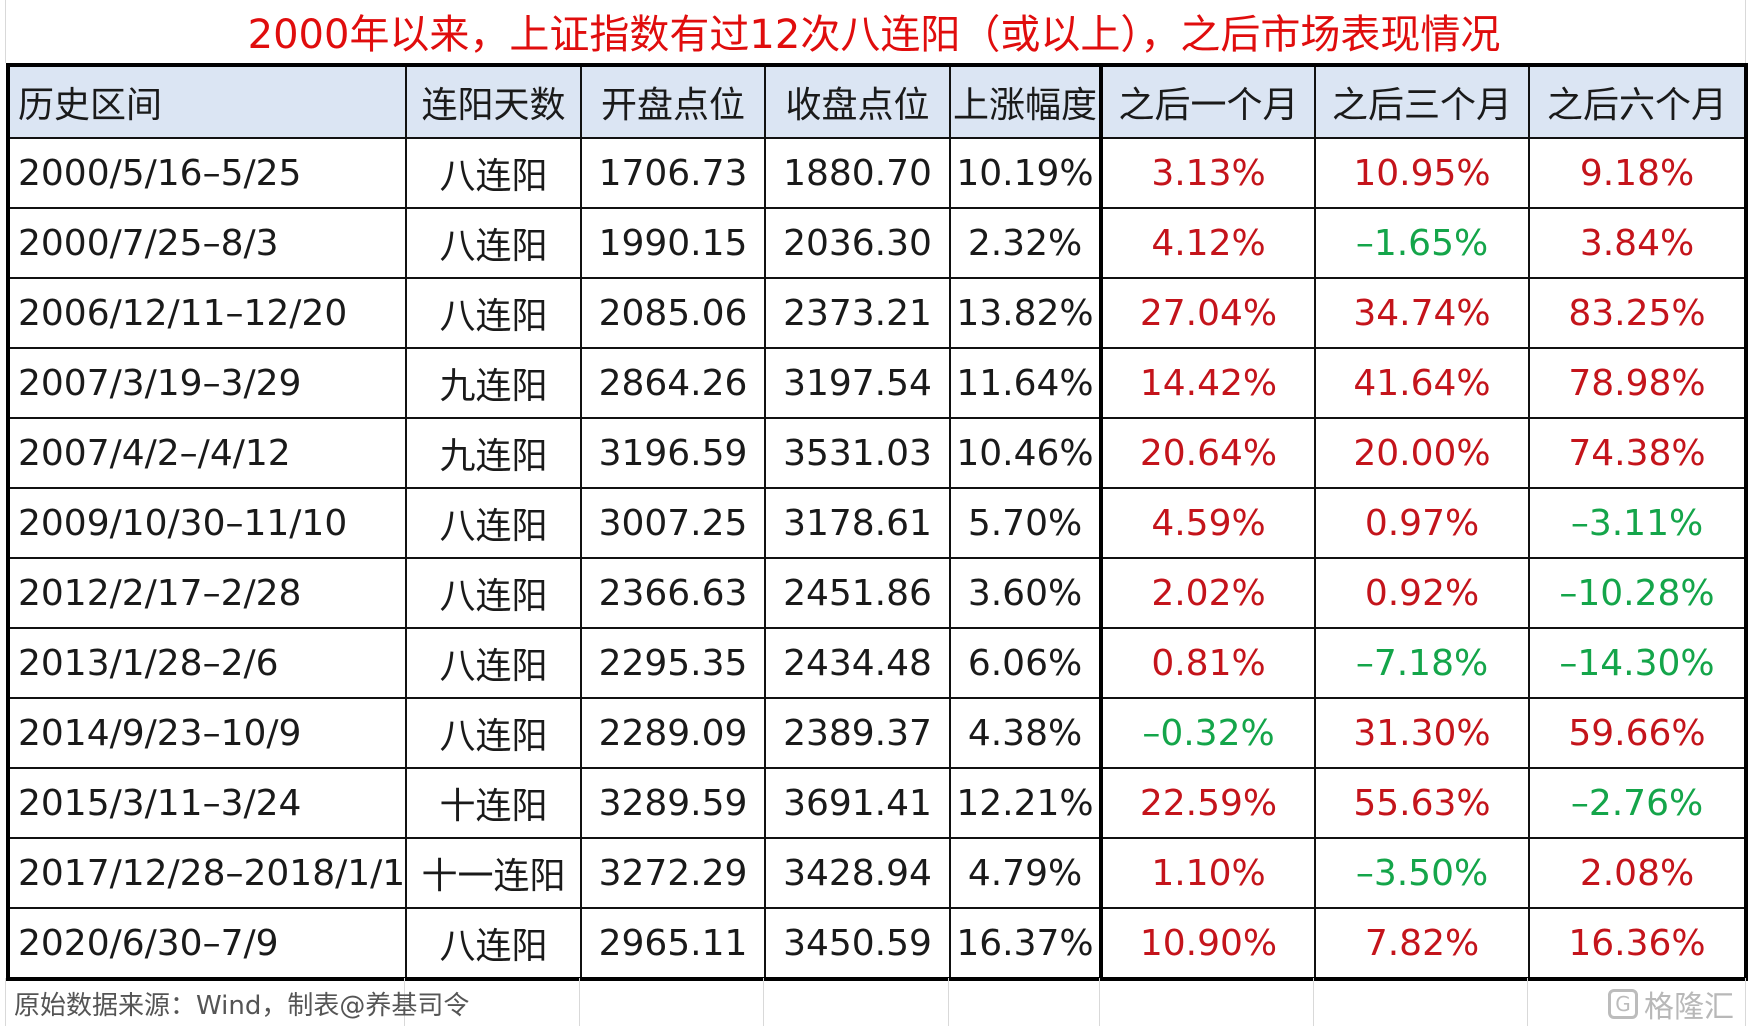  What do you see at coordinates (857, 383) in the screenshot?
I see `cell-close: 3197.54` at bounding box center [857, 383].